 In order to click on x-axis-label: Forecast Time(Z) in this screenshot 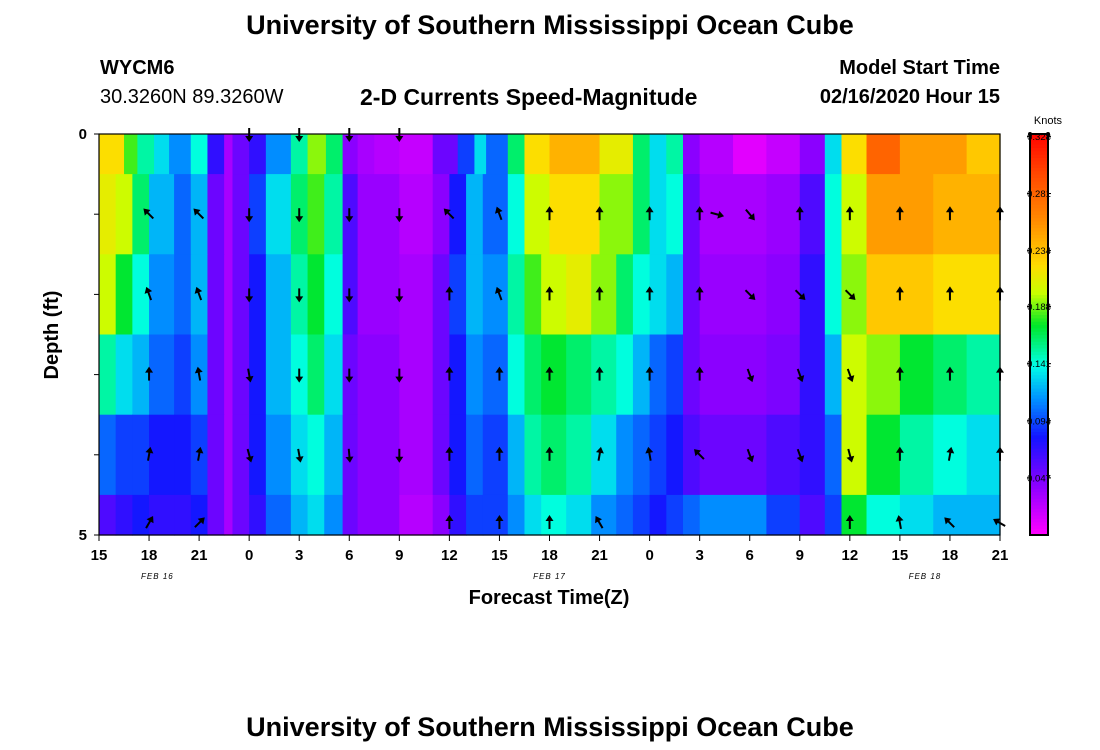, I will do `click(549, 598)`.